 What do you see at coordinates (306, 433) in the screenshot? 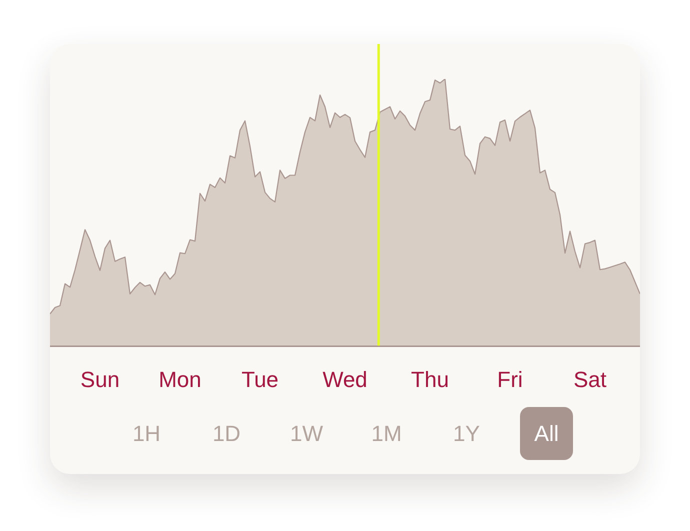
I see `text: 1W` at bounding box center [306, 433].